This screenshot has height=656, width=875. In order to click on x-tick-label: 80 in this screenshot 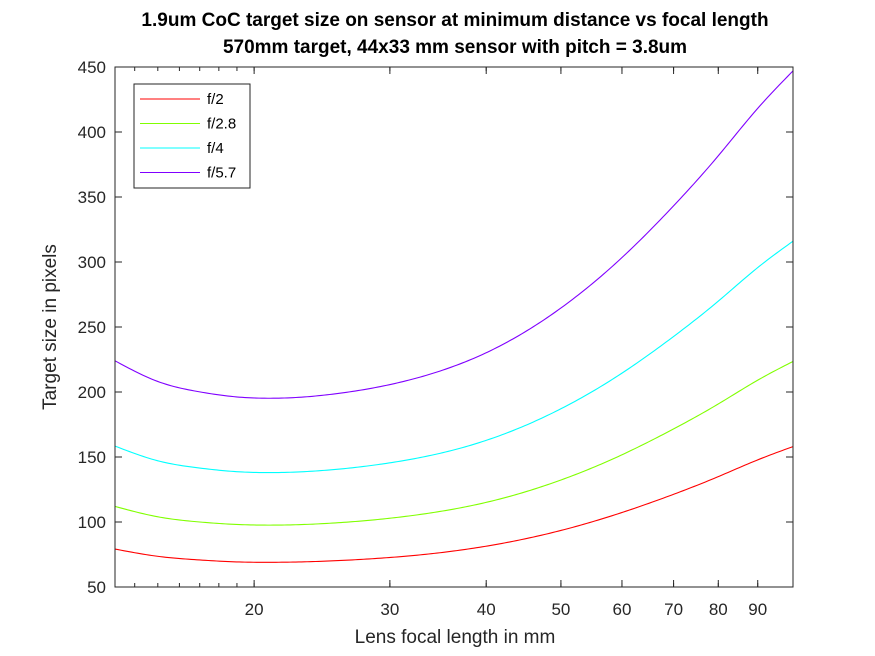, I will do `click(718, 609)`.